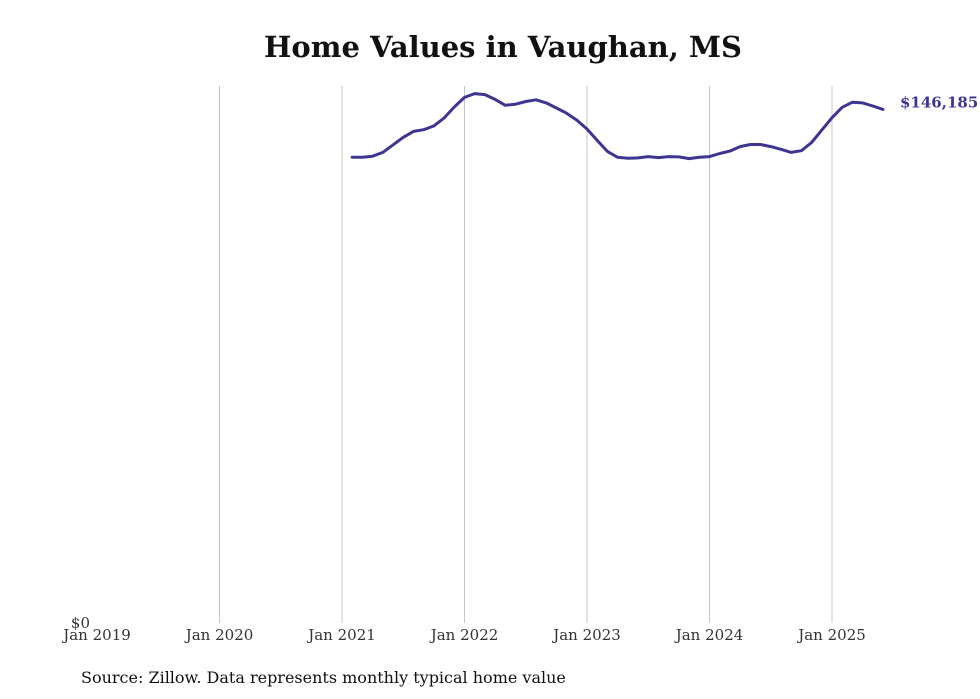 The height and width of the screenshot is (699, 980). Describe the element at coordinates (96, 635) in the screenshot. I see `x-tick-label-2019: Jan 2019` at that location.